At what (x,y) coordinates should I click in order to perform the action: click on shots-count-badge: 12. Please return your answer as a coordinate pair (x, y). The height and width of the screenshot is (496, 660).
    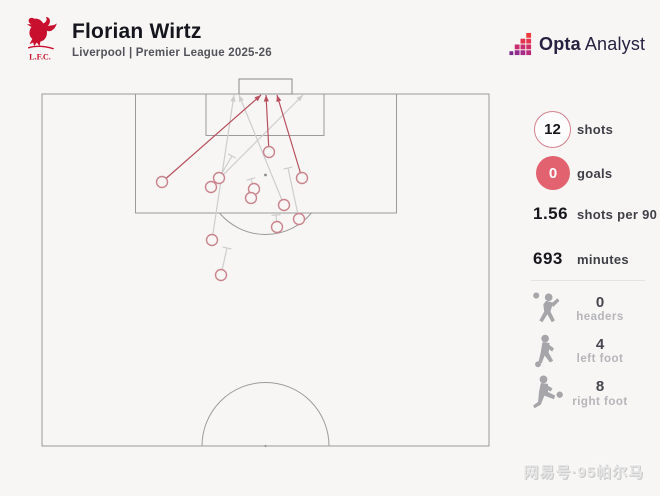
    Looking at the image, I should click on (552, 129).